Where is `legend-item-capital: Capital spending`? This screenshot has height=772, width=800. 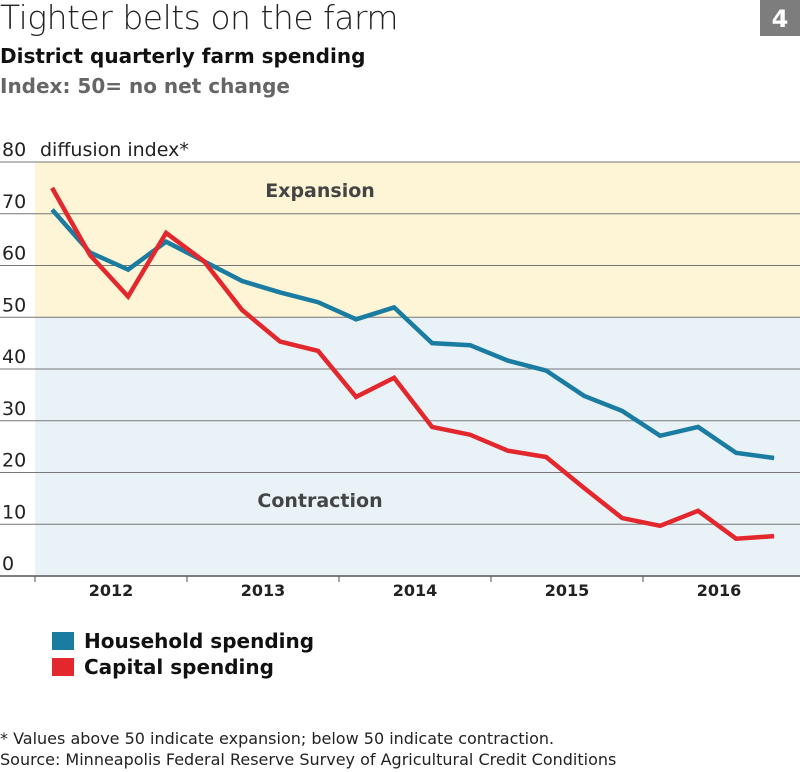
legend-item-capital: Capital spending is located at coordinates (183, 667).